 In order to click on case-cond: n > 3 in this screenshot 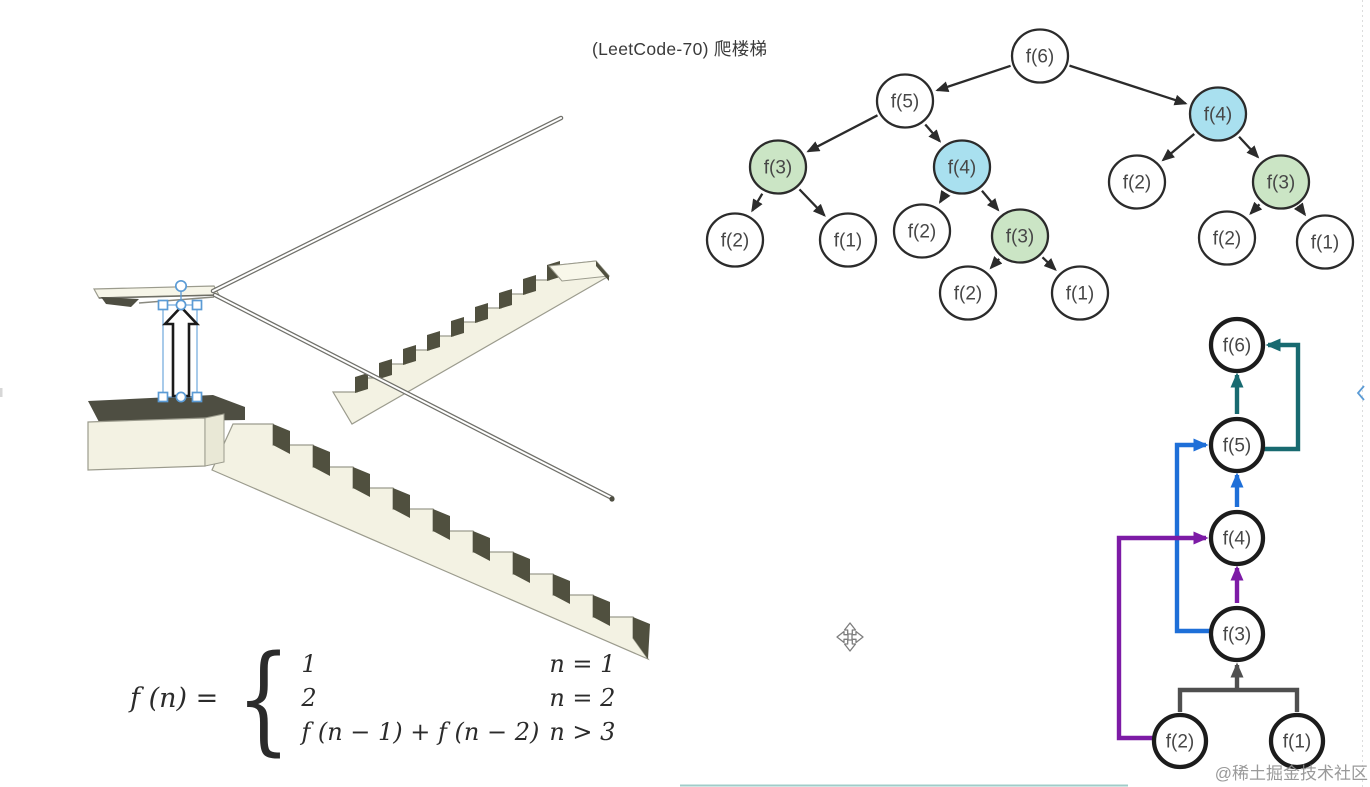, I will do `click(582, 731)`.